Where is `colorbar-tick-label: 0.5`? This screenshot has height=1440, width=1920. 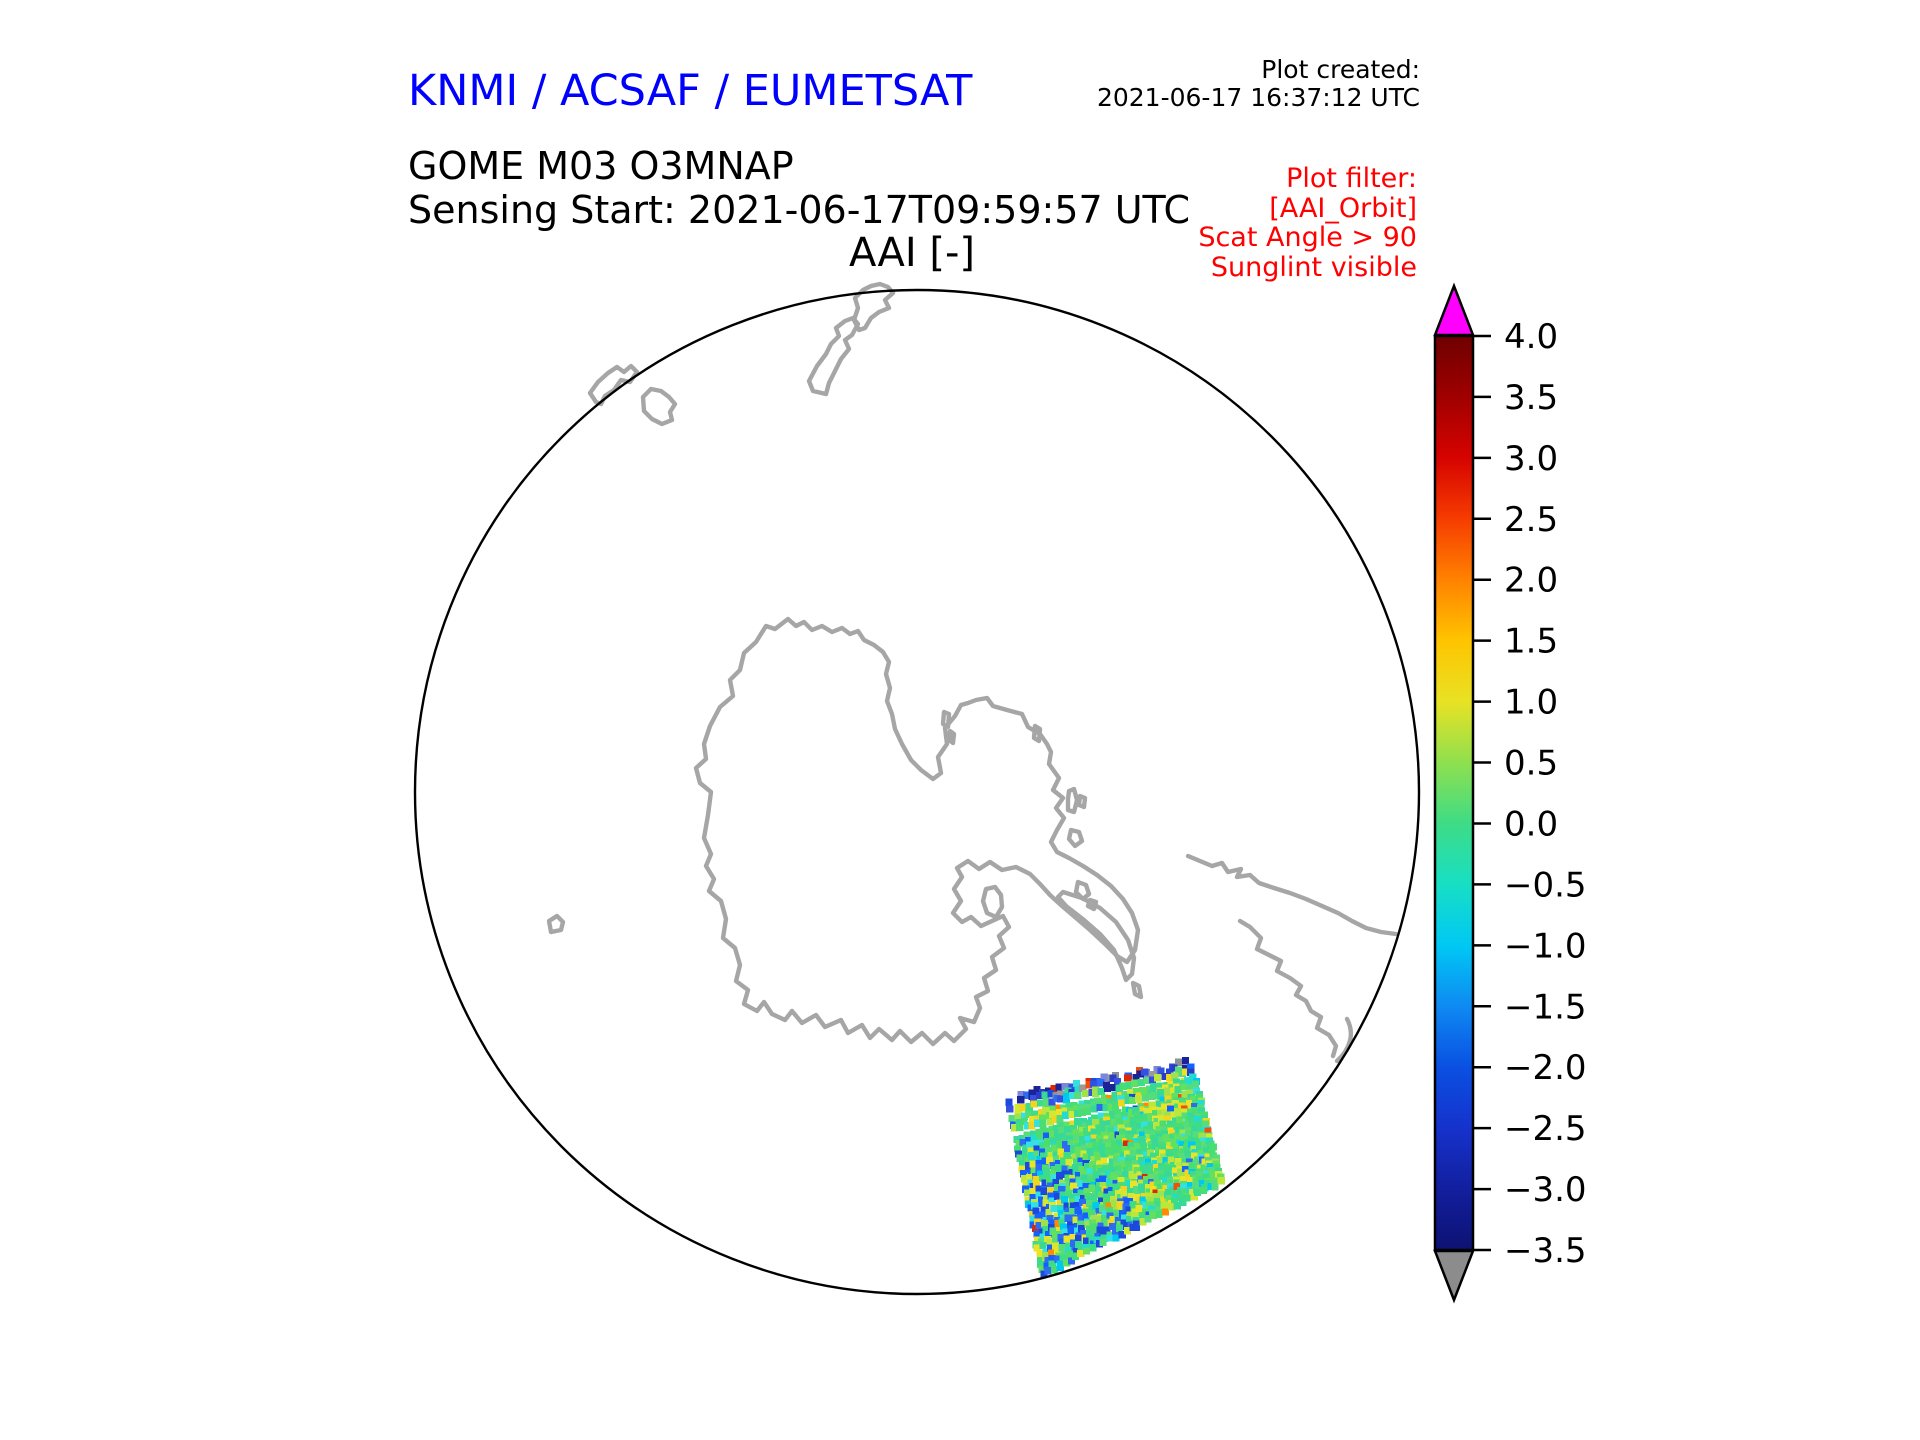
colorbar-tick-label: 0.5 is located at coordinates (1531, 764).